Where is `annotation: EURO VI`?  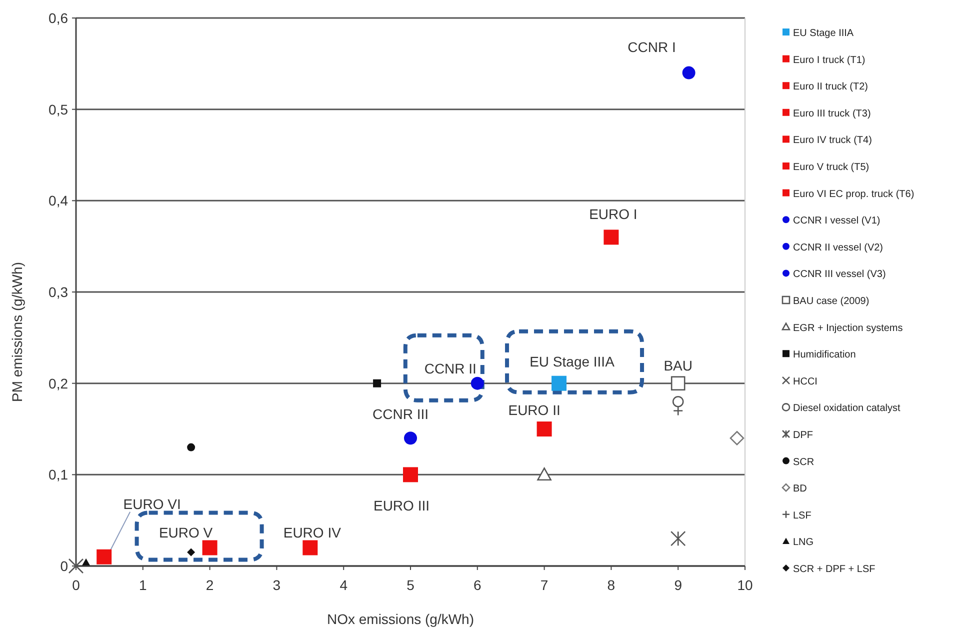 annotation: EURO VI is located at coordinates (152, 504).